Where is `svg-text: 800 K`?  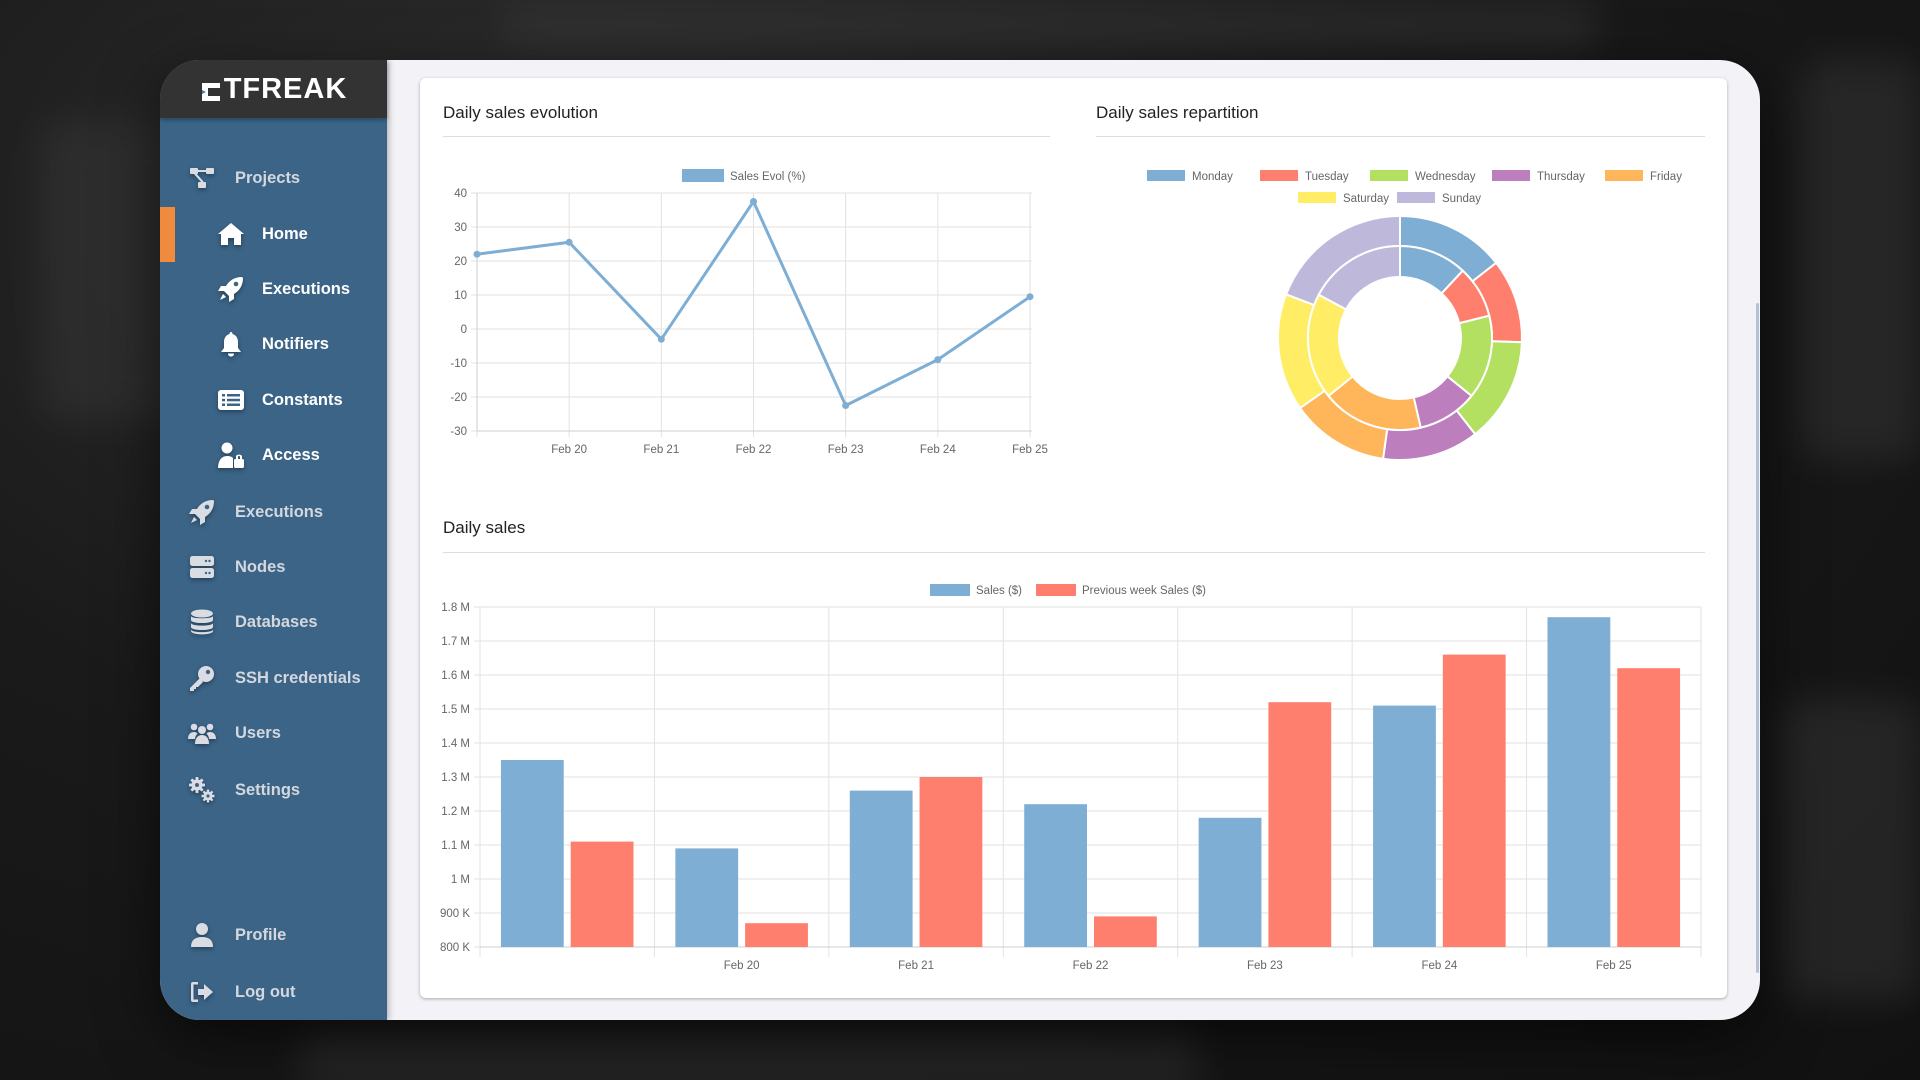
svg-text: 800 K is located at coordinates (455, 948).